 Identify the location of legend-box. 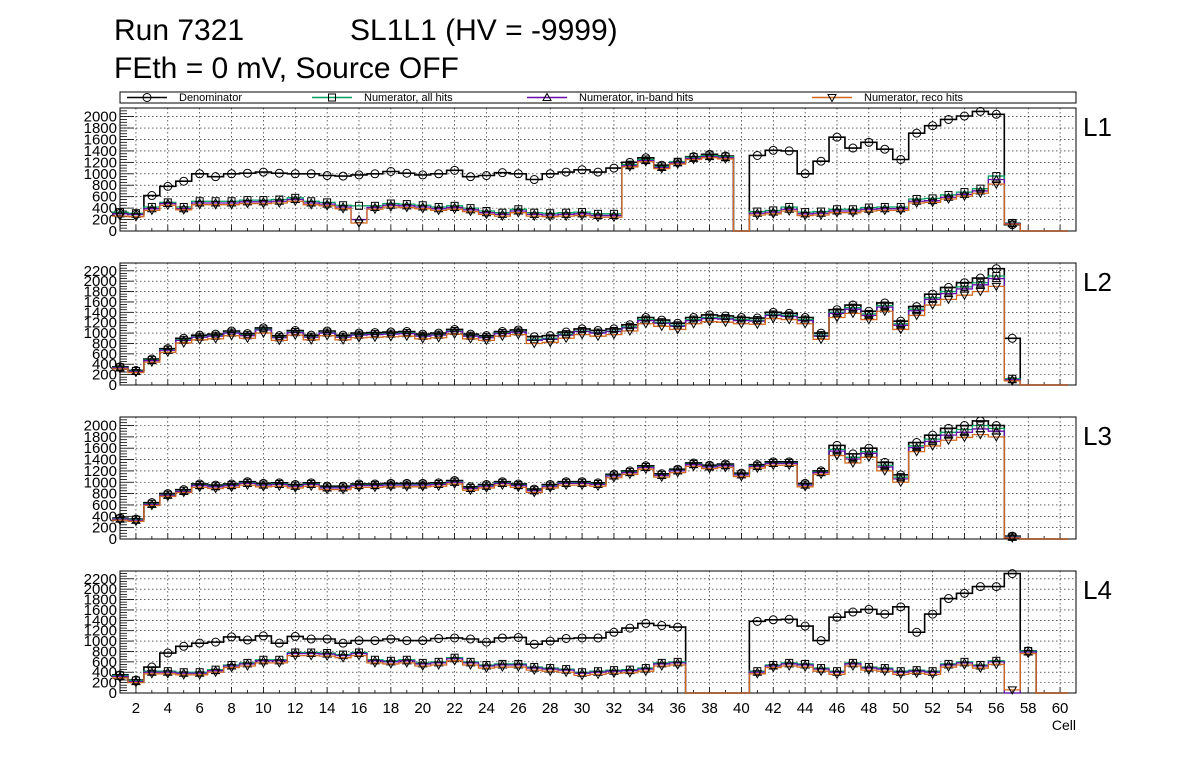
(598, 97).